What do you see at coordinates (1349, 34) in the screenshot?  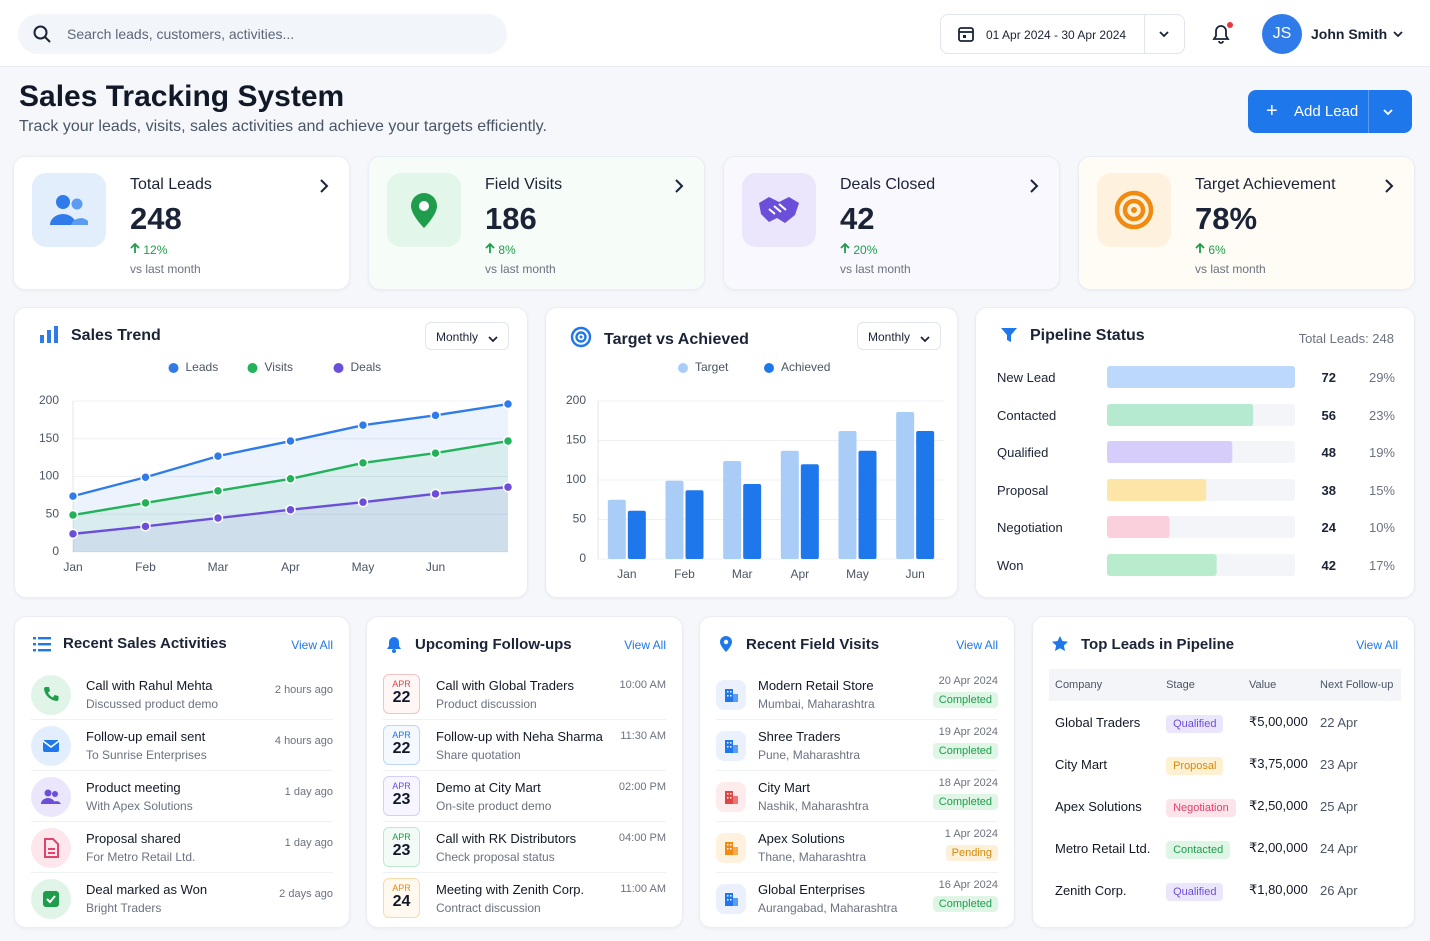 I see `user-name: John Smith` at bounding box center [1349, 34].